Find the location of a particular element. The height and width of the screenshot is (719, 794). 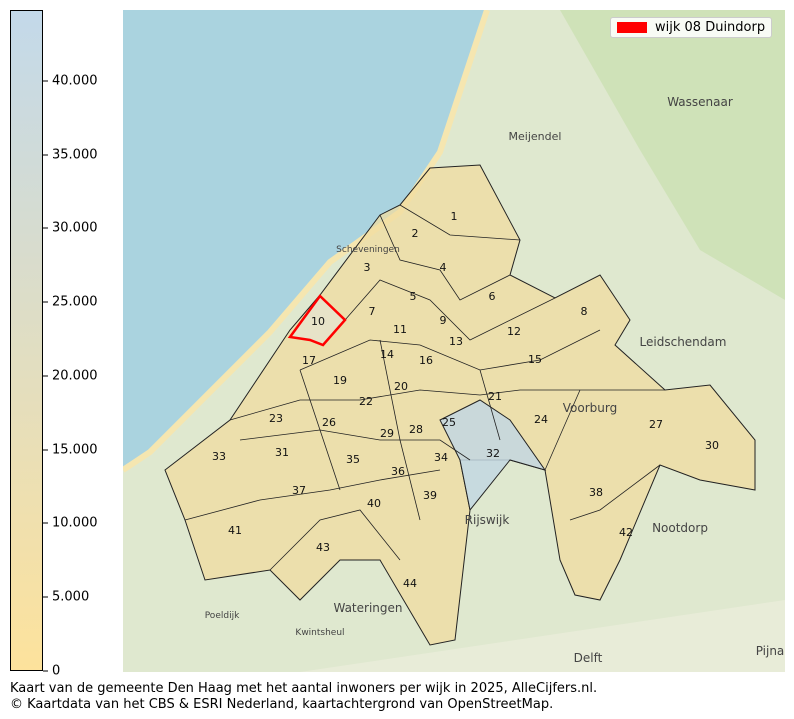

district-label: 1 is located at coordinates (454, 216).